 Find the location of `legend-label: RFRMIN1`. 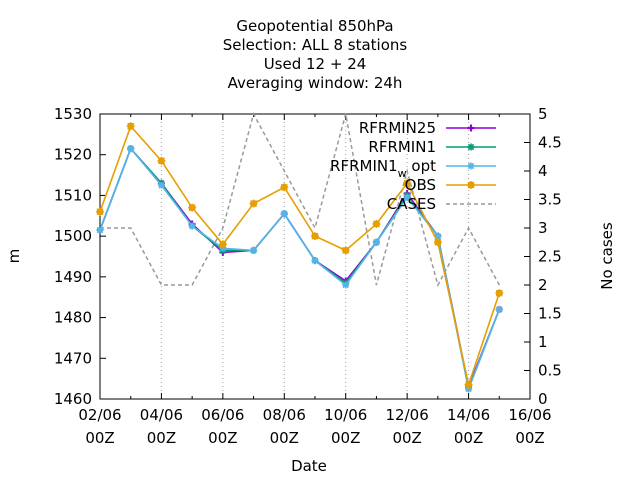

legend-label: RFRMIN1 is located at coordinates (402, 147).